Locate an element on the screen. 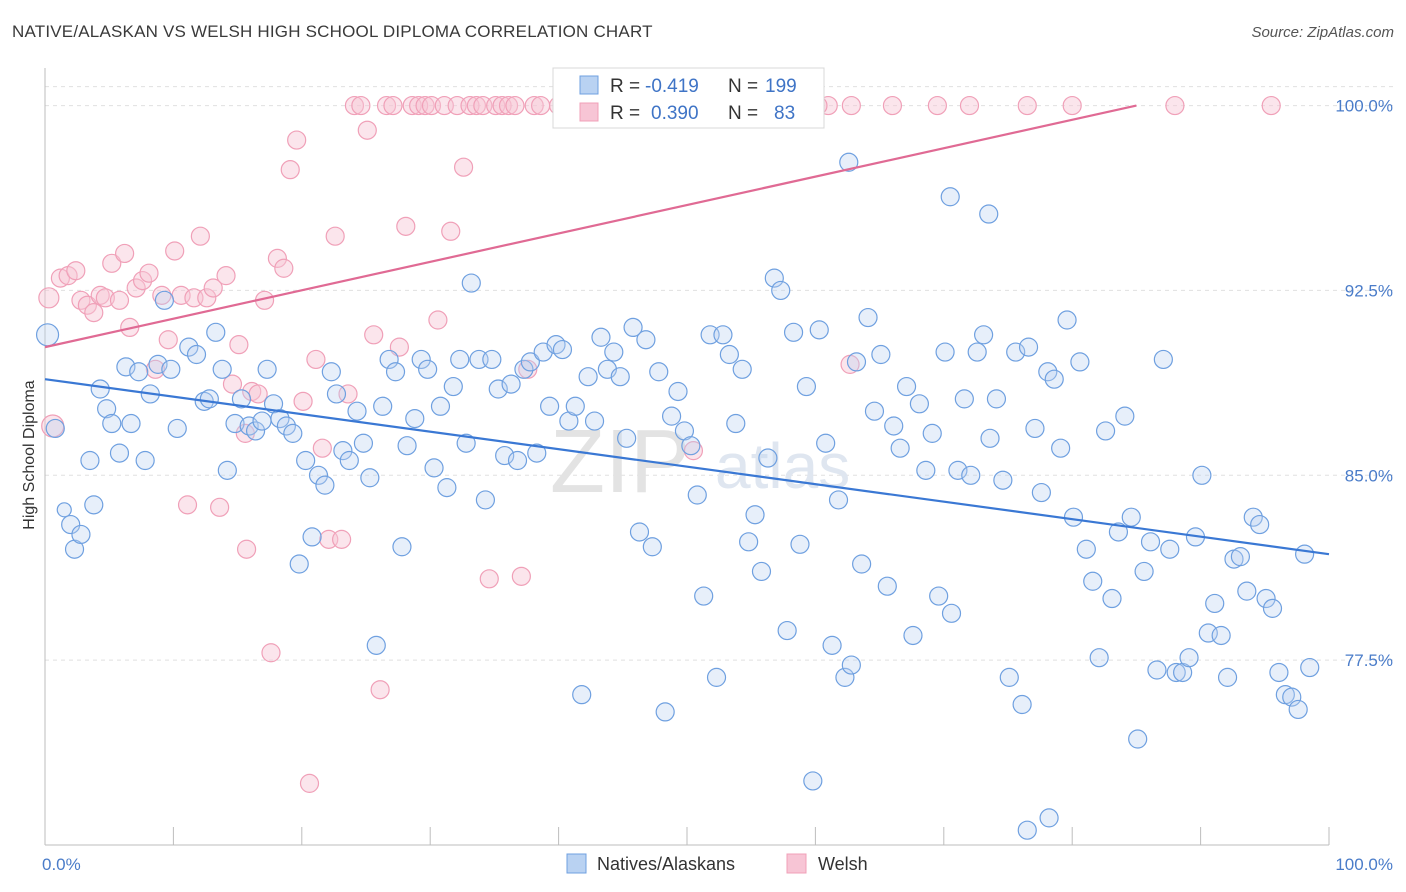 The width and height of the screenshot is (1406, 892). y-tick-label-1: 85.0% is located at coordinates (1369, 475).